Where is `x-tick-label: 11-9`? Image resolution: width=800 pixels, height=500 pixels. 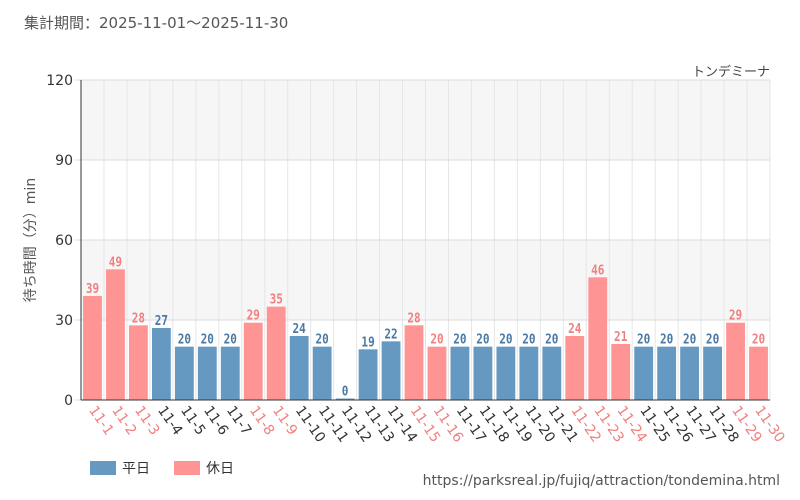
x-tick-label: 11-9 is located at coordinates (284, 420).